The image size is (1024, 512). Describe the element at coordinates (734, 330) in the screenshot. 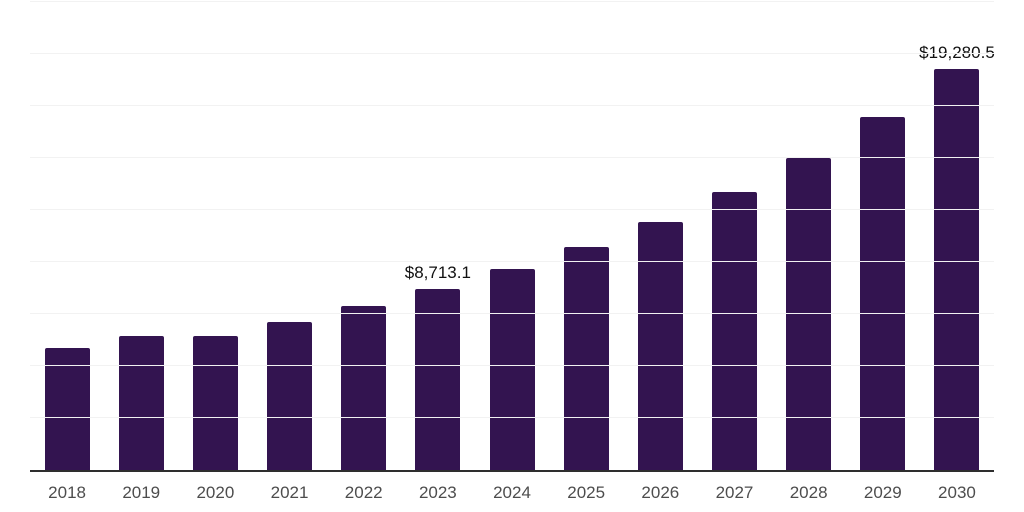

I see `bar-2027` at that location.